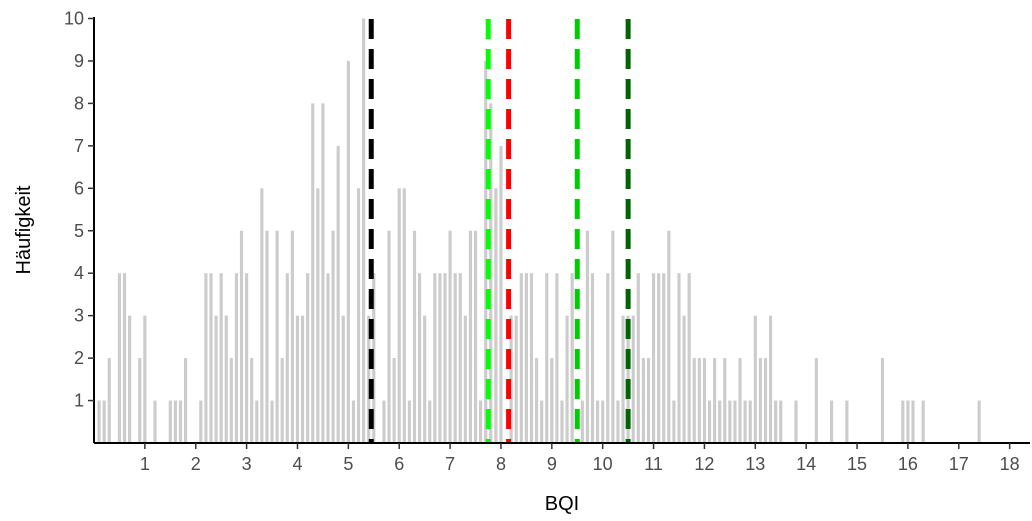 This screenshot has width=1032, height=521. I want to click on x-tick-label: 6, so click(399, 464).